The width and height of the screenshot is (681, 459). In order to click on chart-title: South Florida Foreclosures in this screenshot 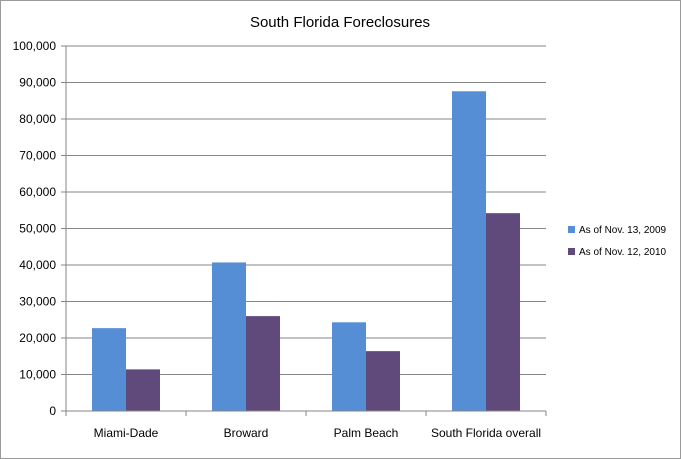, I will do `click(340, 22)`.